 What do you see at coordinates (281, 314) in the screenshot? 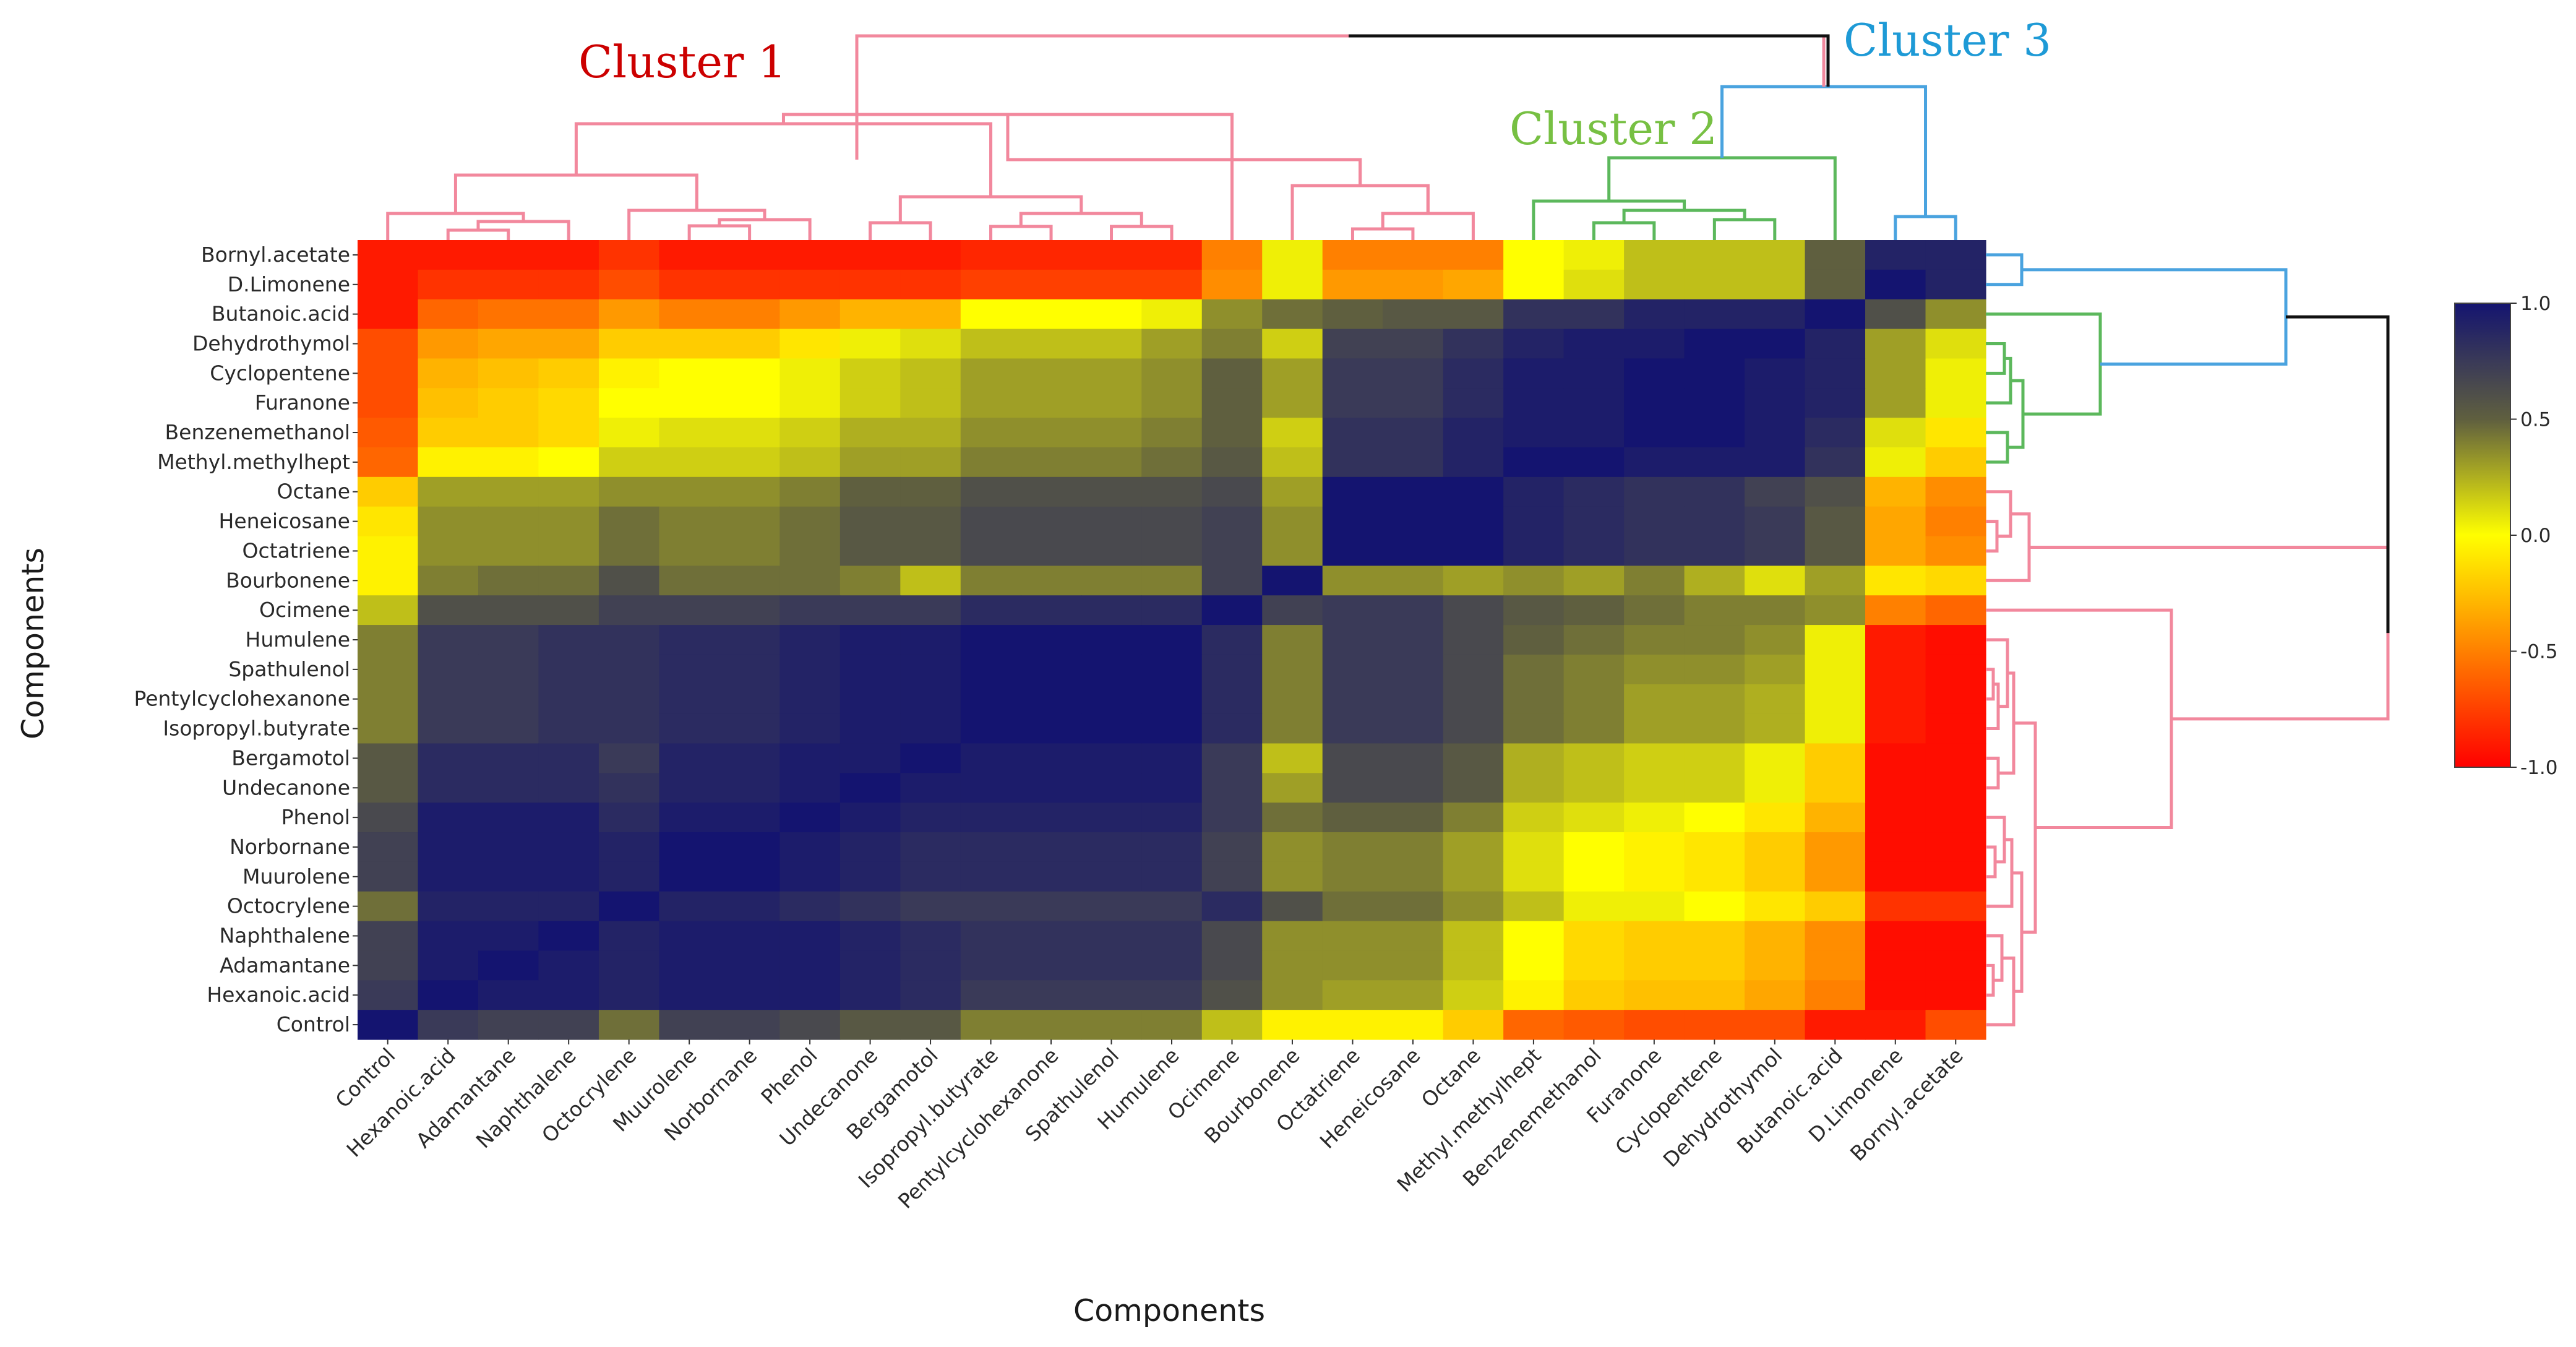
I see `row-label: Butanoic.acid` at bounding box center [281, 314].